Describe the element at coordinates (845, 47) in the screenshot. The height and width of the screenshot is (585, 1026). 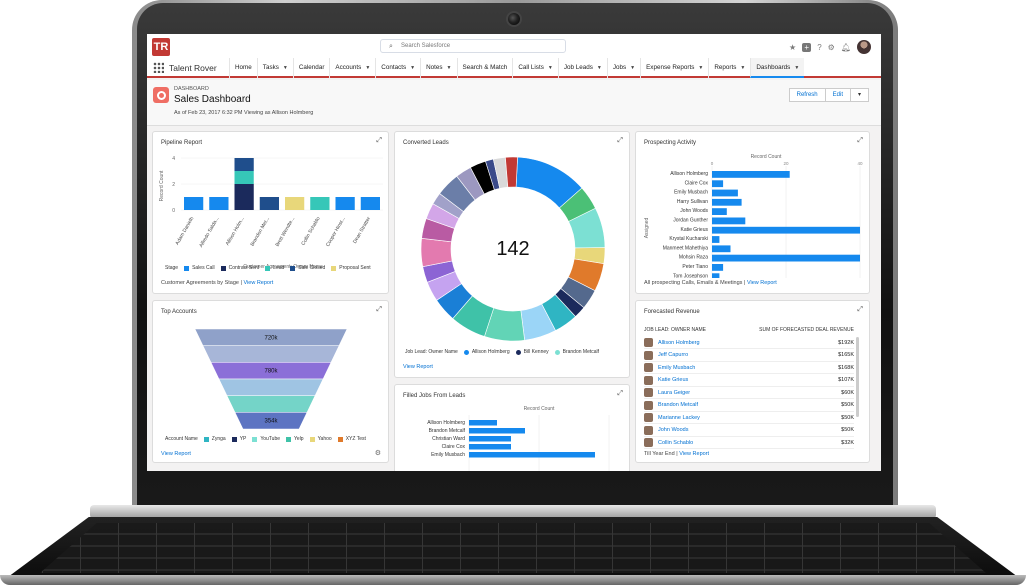
I see `bell-icon: 🔔︎` at that location.